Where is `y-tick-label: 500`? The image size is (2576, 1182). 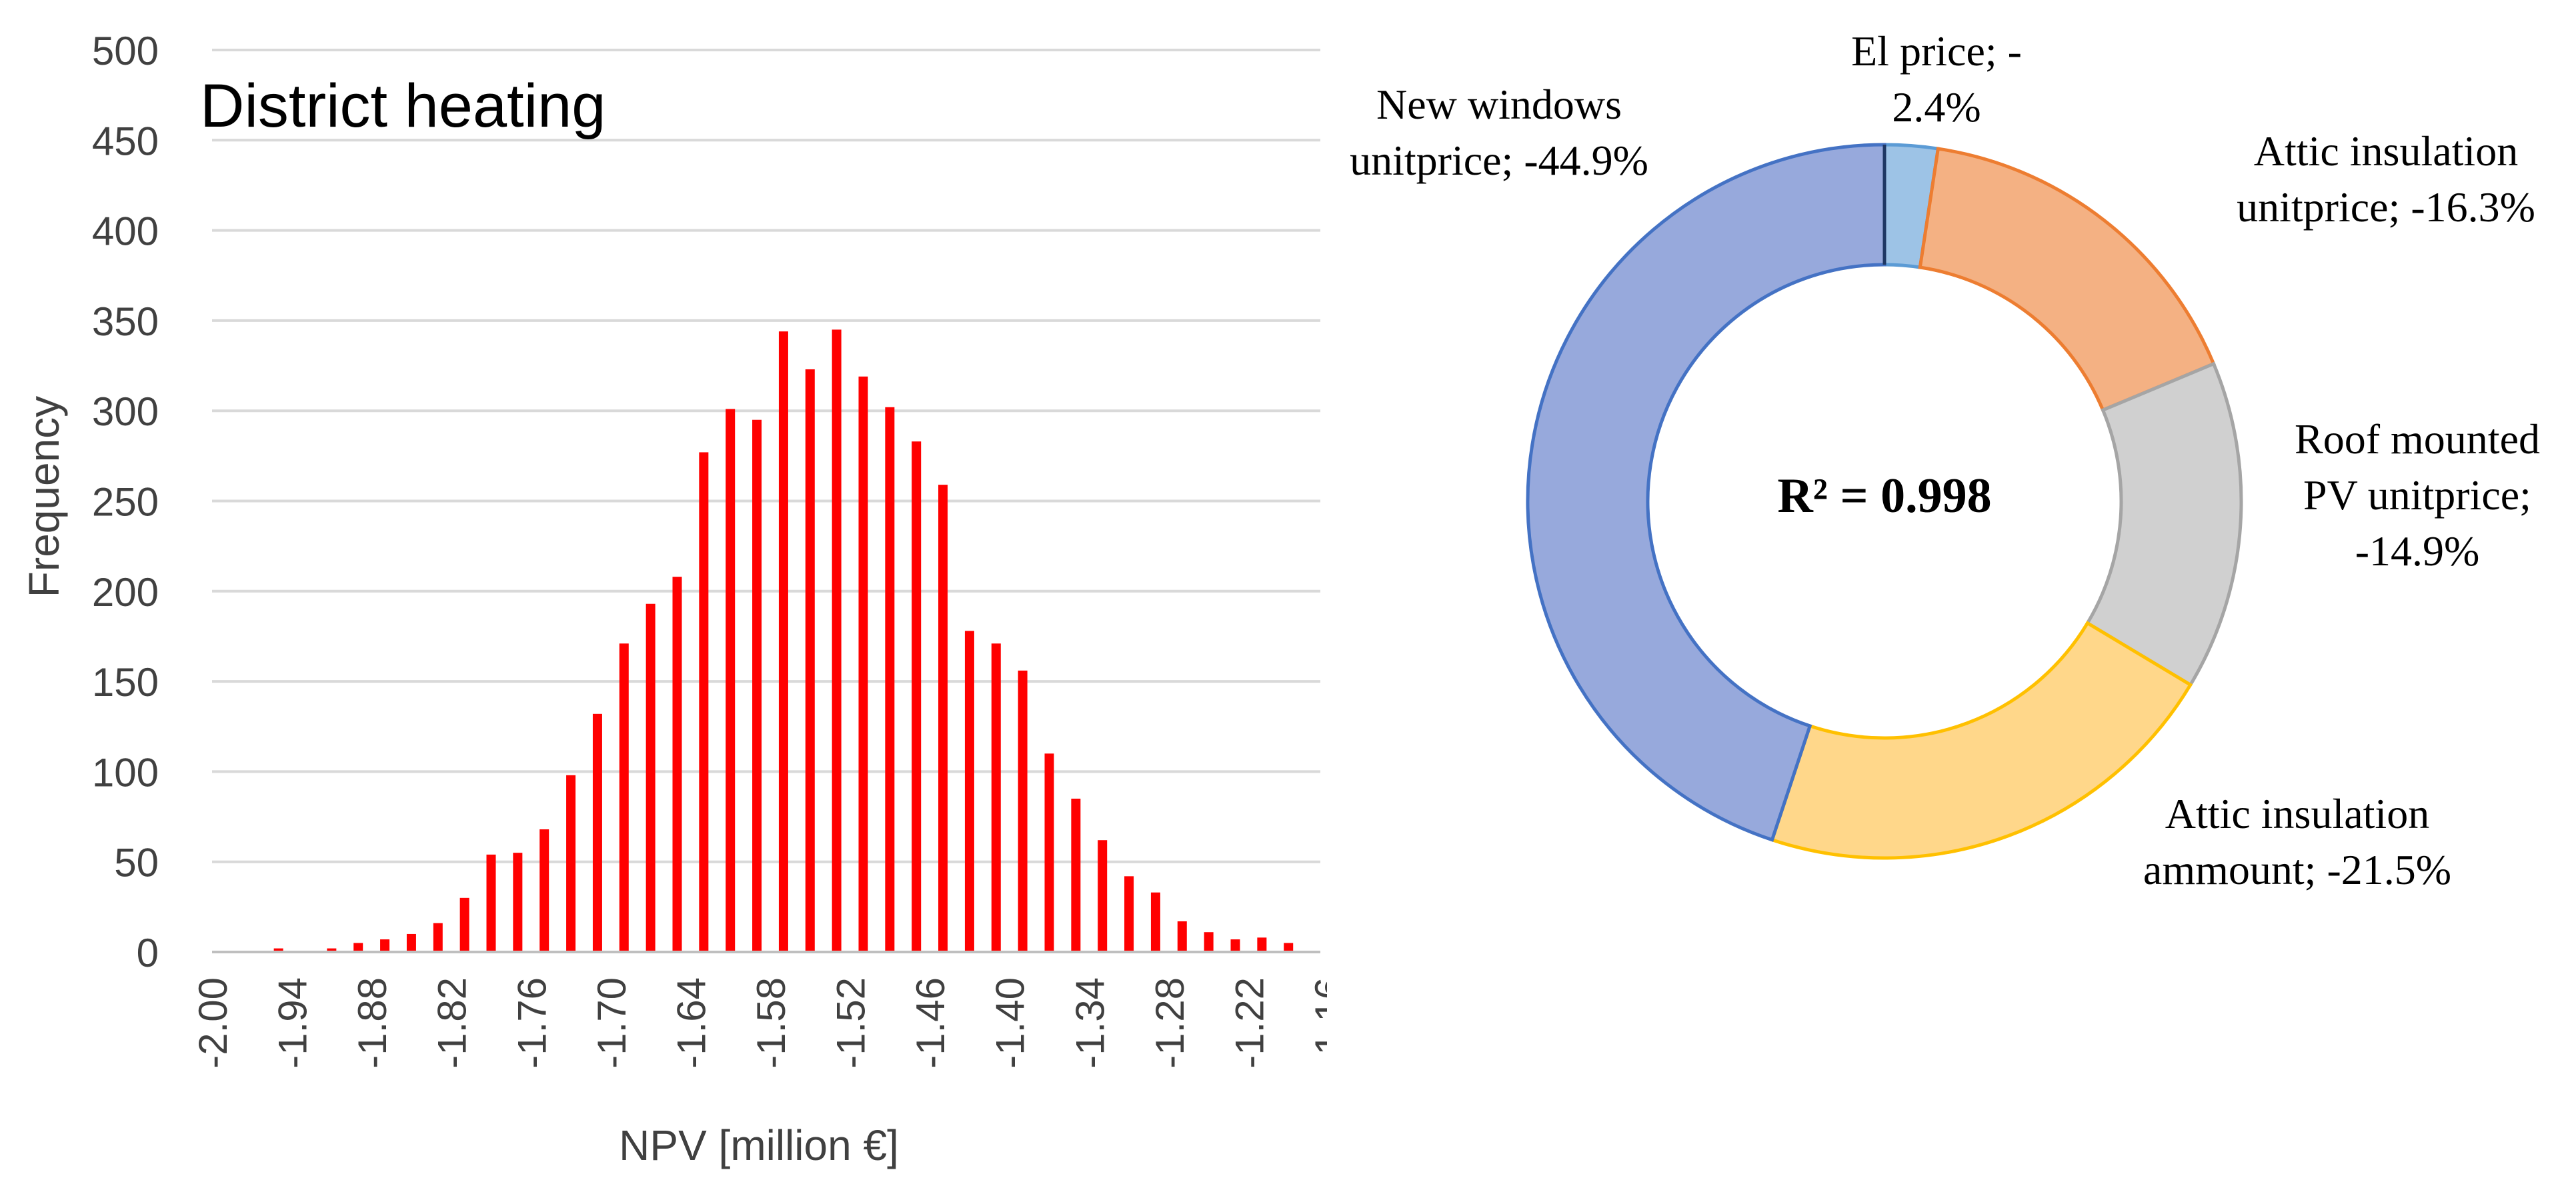 y-tick-label: 500 is located at coordinates (125, 51).